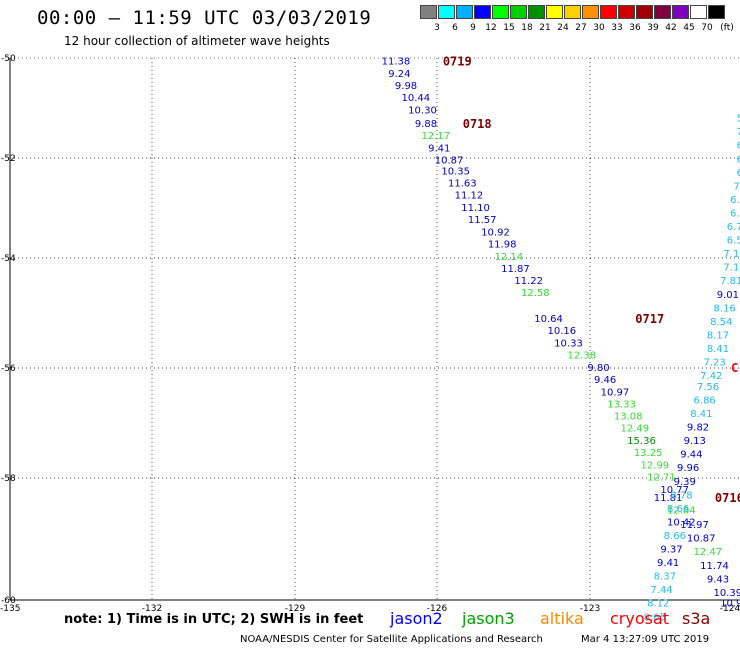 The image size is (740, 650). Describe the element at coordinates (509, 28) in the screenshot. I see `scale-label: 15` at that location.